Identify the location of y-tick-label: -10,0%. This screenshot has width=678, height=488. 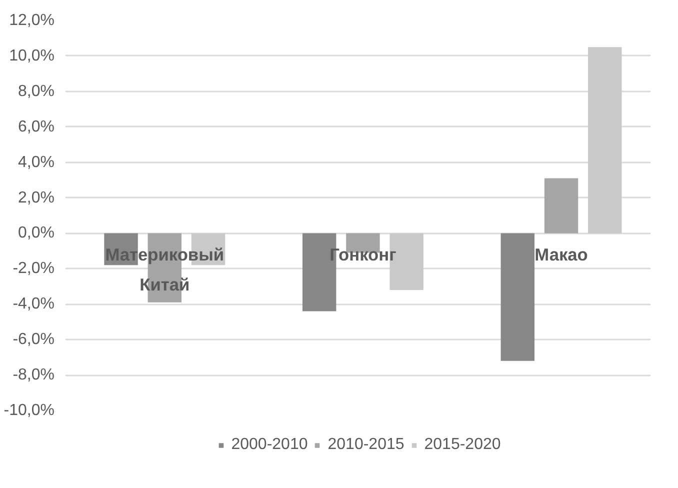
(29, 410).